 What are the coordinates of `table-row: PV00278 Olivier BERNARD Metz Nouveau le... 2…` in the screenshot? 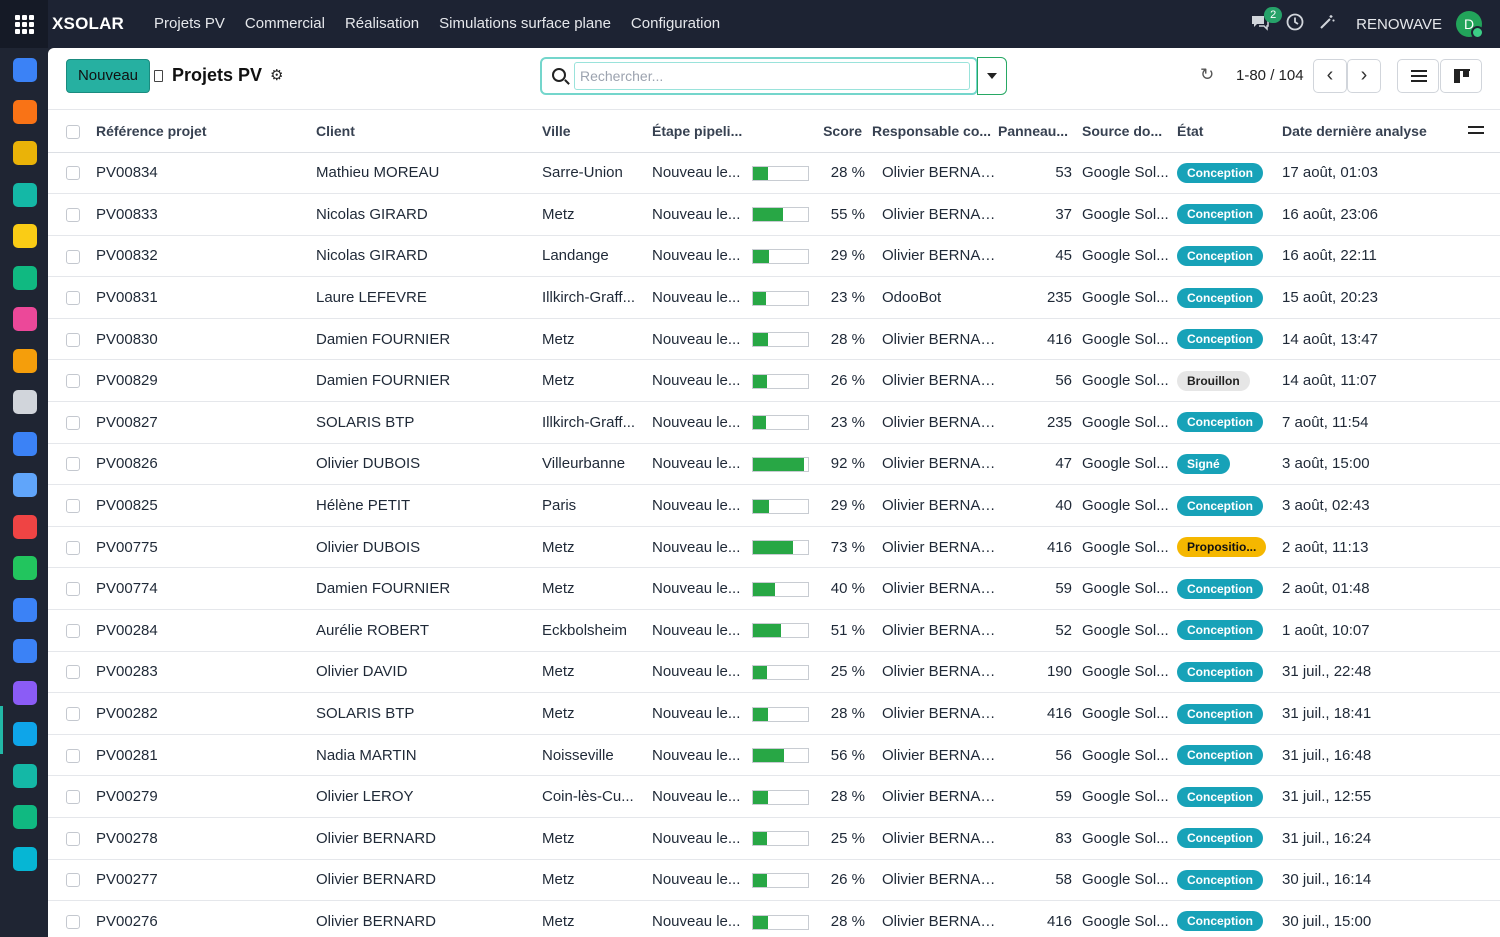 It's located at (774, 838).